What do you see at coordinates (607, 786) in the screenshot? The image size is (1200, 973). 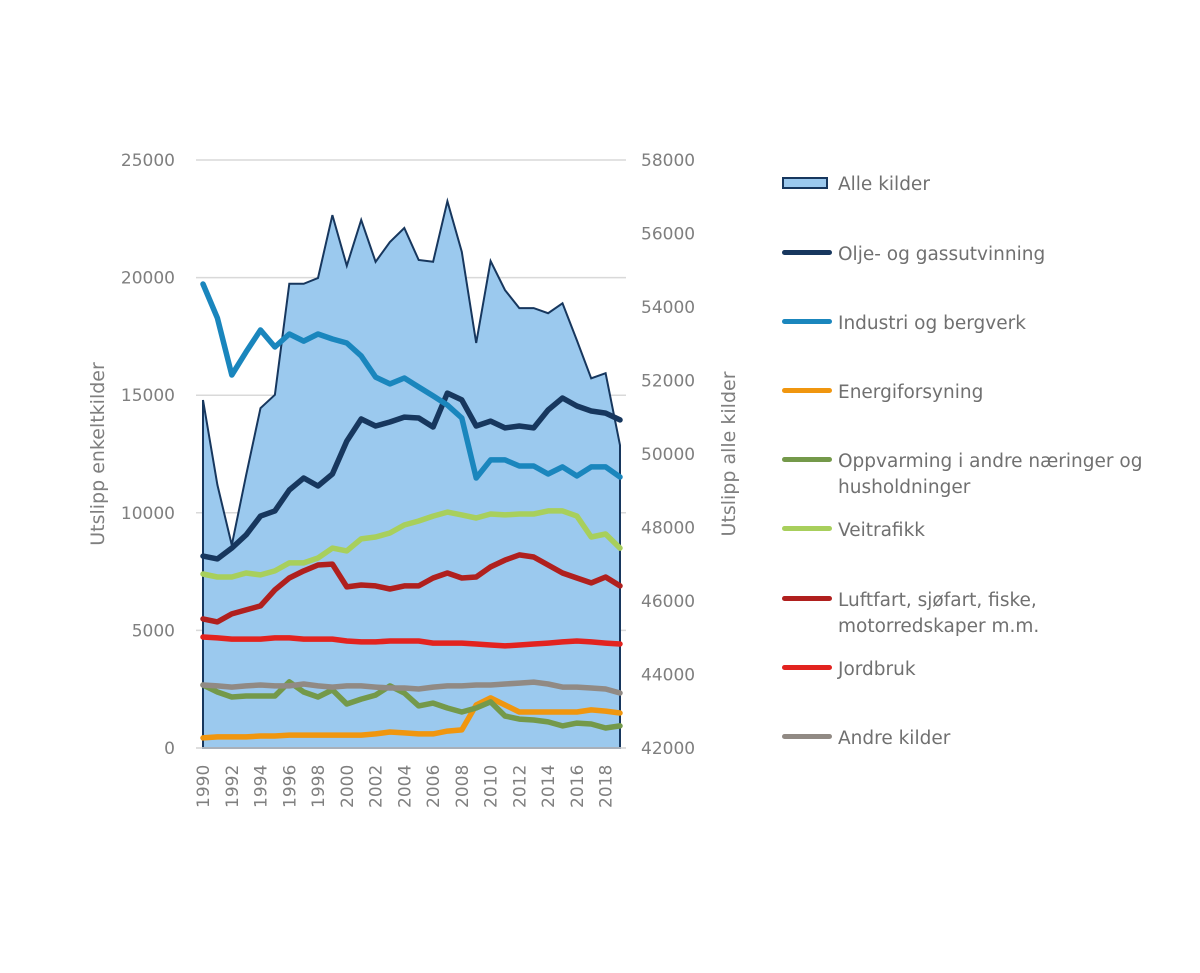 I see `x-tick-label: 2018` at bounding box center [607, 786].